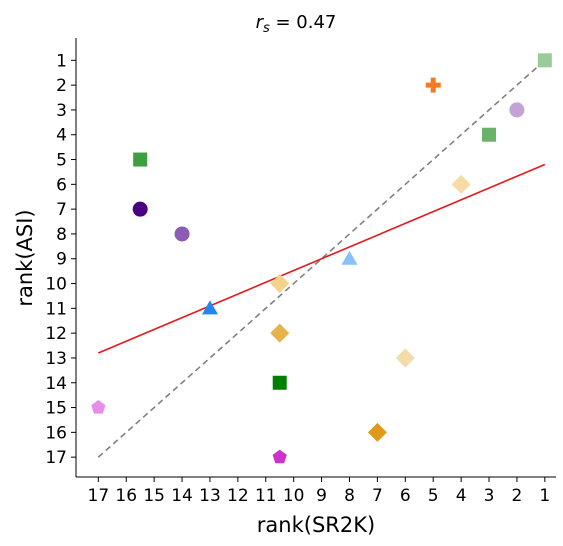 The height and width of the screenshot is (546, 563). I want to click on y-tick-label: 8, so click(61, 235).